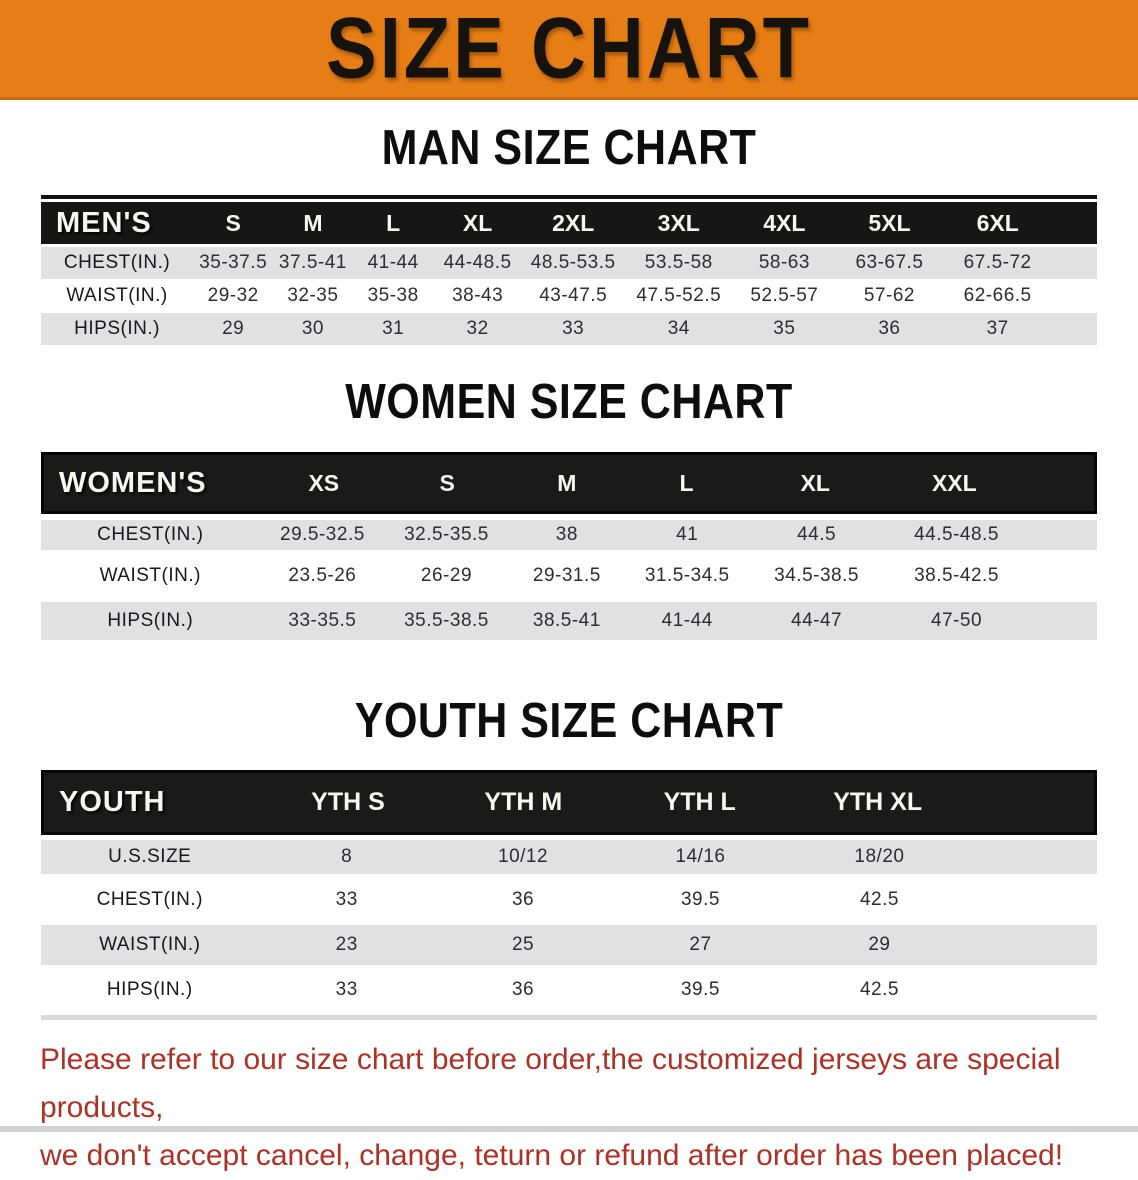 The height and width of the screenshot is (1180, 1138). What do you see at coordinates (312, 262) in the screenshot?
I see `size-cell: 37.5-41` at bounding box center [312, 262].